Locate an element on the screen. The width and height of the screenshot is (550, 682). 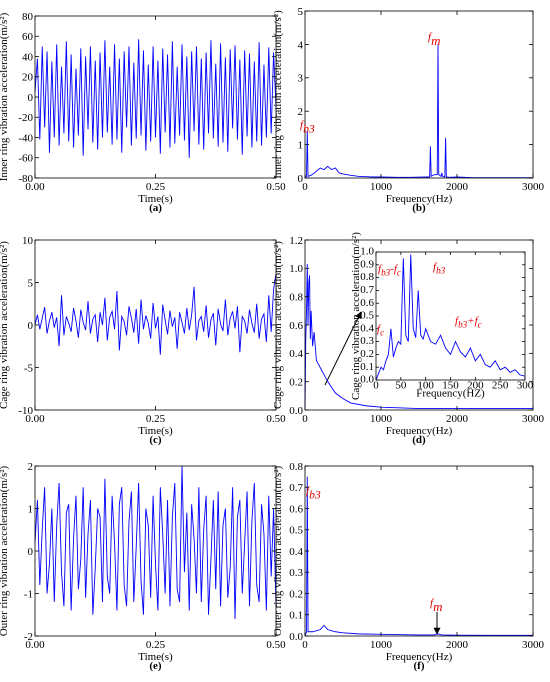
y-tick-label: 1 is located at coordinates (301, 145).